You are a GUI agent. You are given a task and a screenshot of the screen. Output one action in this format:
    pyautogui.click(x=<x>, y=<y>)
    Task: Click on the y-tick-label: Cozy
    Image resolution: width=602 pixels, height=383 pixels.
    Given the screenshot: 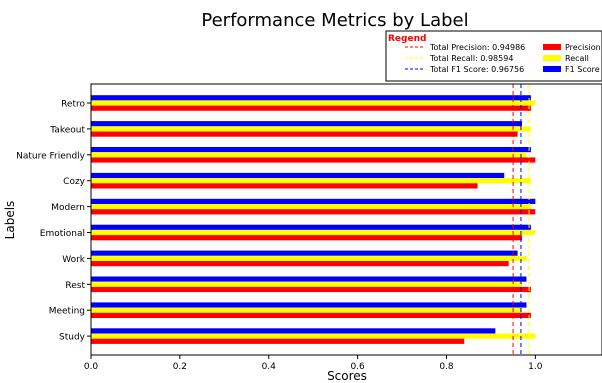 What is the action you would take?
    pyautogui.click(x=74, y=182)
    